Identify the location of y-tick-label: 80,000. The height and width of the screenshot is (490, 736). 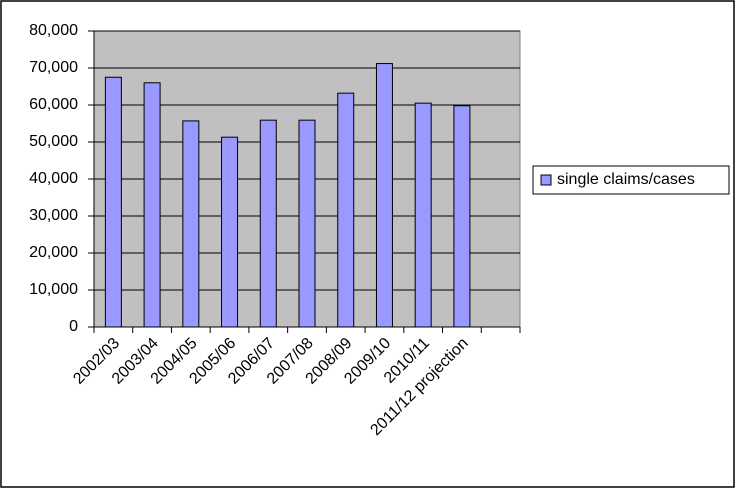
(53, 30).